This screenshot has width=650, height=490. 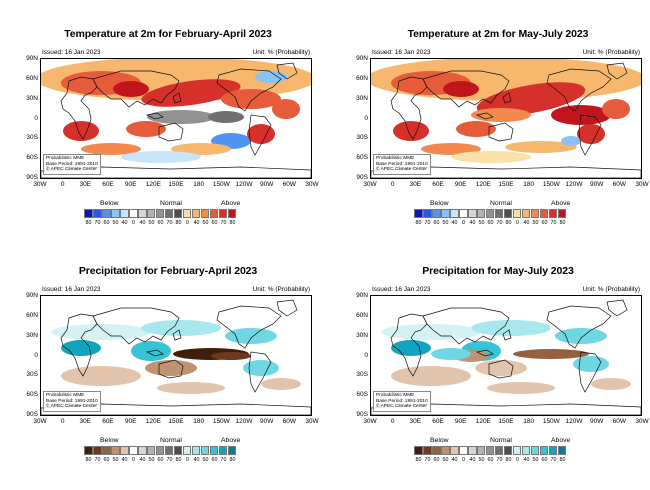 What do you see at coordinates (362, 58) in the screenshot?
I see `latitude-label: 90N` at bounding box center [362, 58].